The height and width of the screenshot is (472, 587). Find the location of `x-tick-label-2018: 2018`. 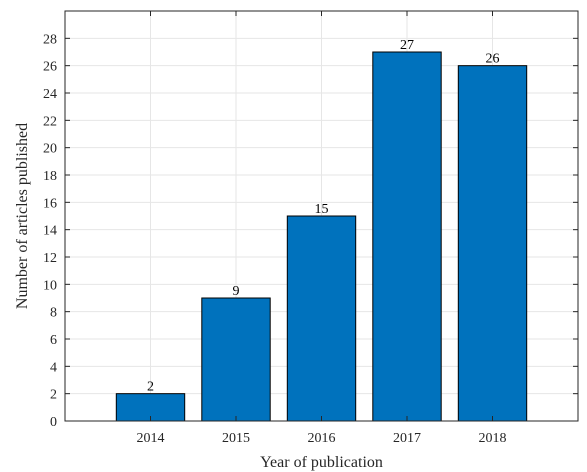

x-tick-label-2018: 2018 is located at coordinates (493, 438).